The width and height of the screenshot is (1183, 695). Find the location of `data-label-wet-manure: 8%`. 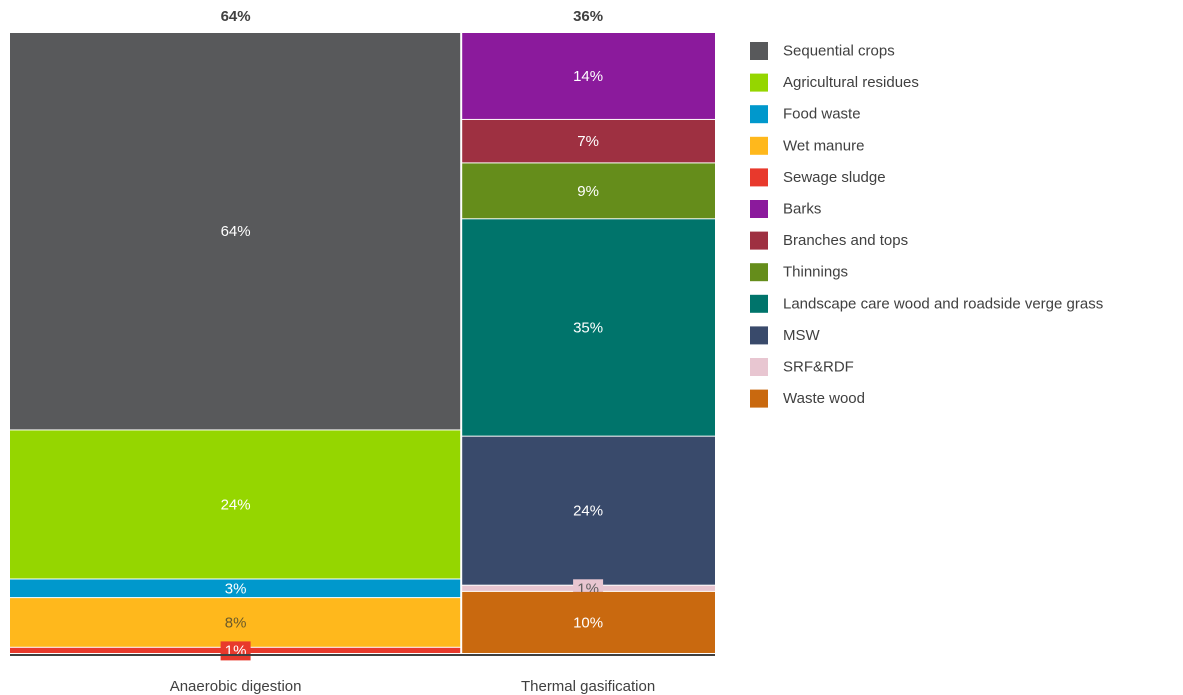

data-label-wet-manure: 8% is located at coordinates (236, 622).